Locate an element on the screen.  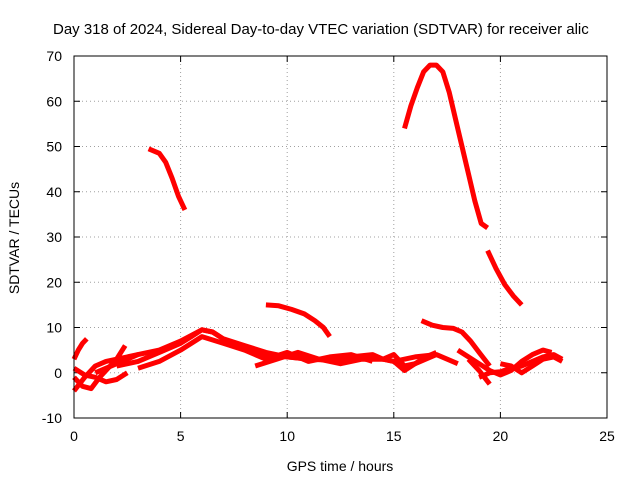
y-axis-label: SDTVAR / TECUs is located at coordinates (14, 238).